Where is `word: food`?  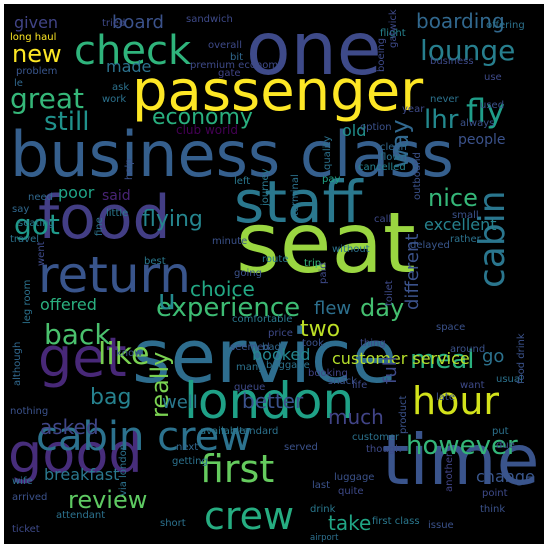 word: food is located at coordinates (104, 218).